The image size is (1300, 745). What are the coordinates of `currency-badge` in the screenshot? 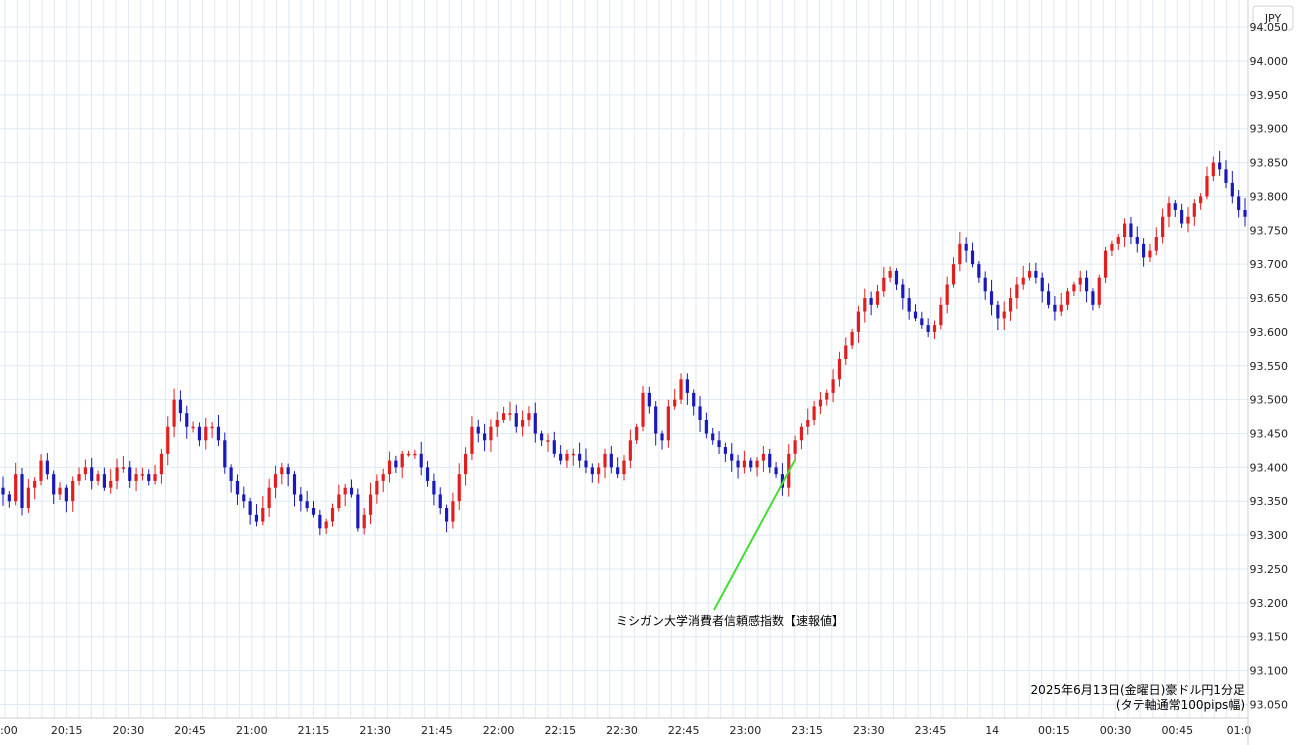 It's located at (1273, 18).